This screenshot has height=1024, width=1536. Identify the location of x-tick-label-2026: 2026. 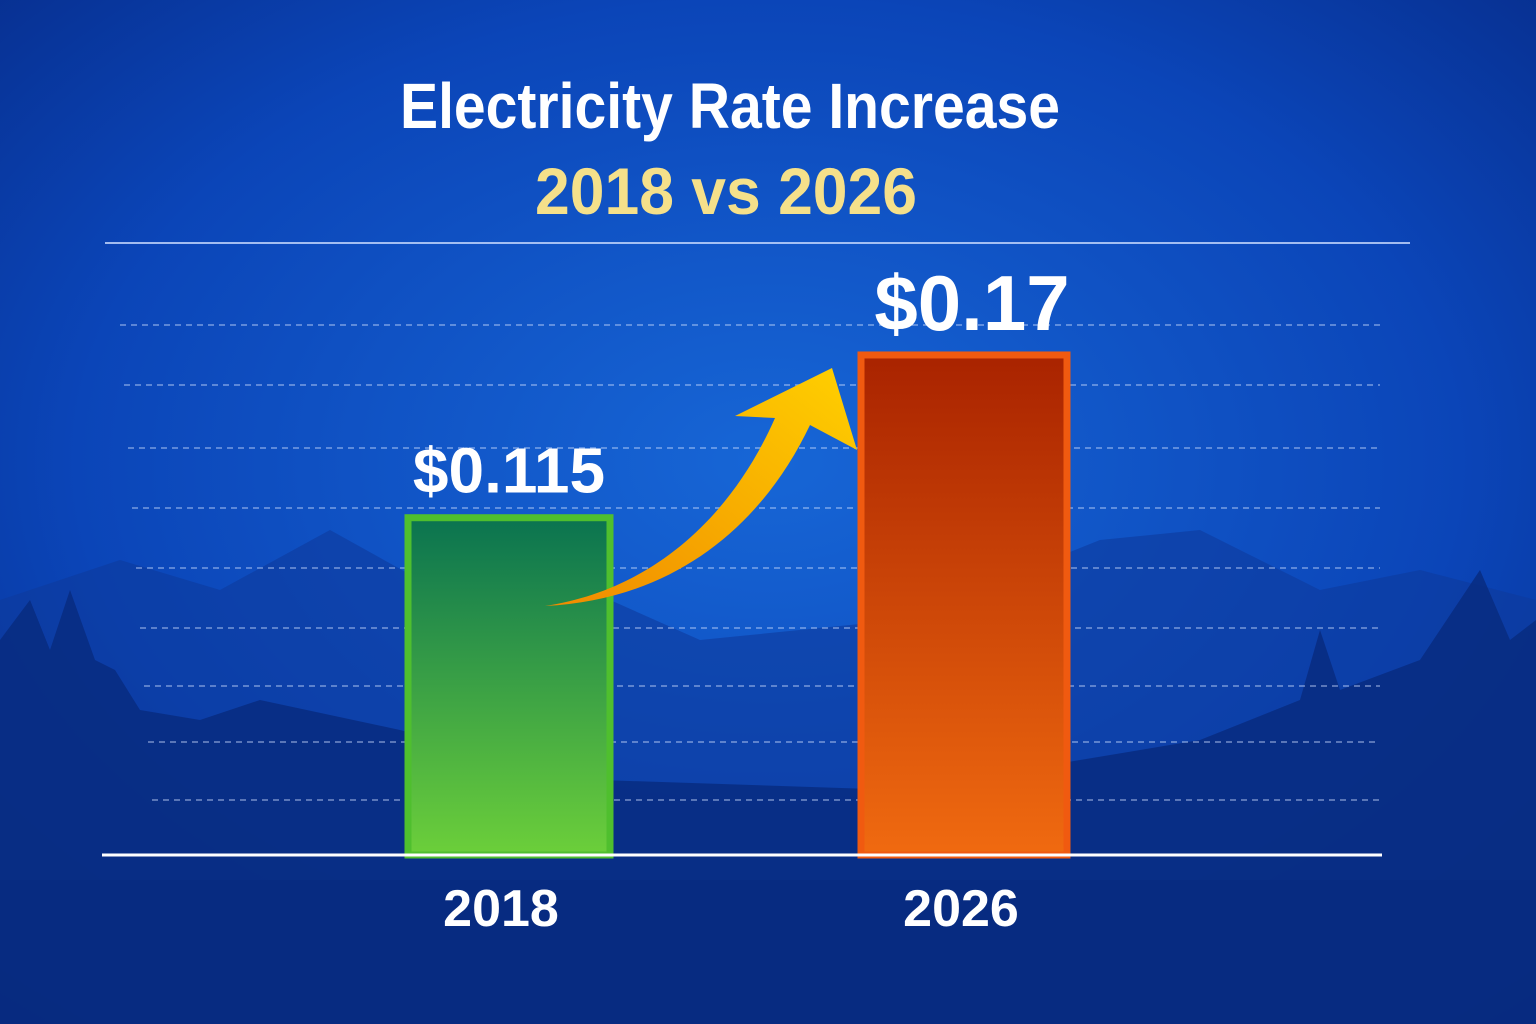
(961, 909).